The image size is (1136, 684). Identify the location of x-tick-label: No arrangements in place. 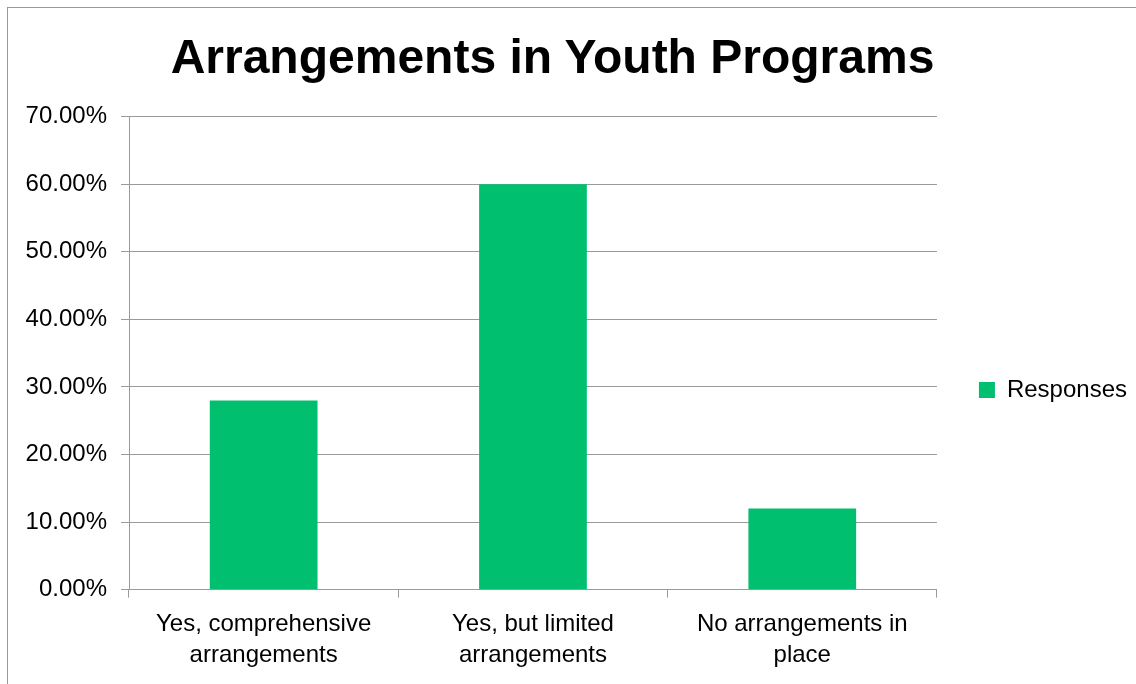
(802, 638).